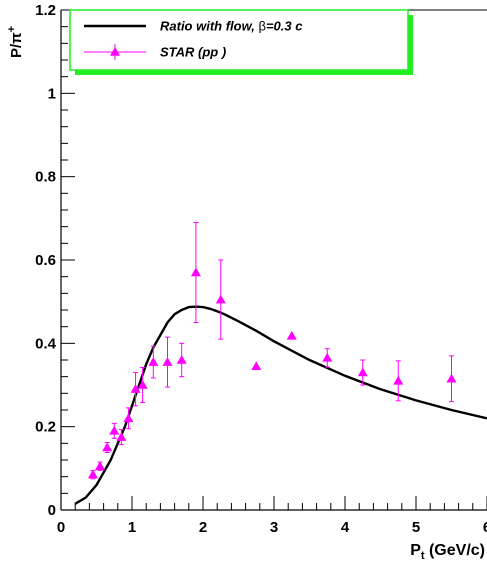  Describe the element at coordinates (46, 343) in the screenshot. I see `y-tick-label: 0.4` at that location.